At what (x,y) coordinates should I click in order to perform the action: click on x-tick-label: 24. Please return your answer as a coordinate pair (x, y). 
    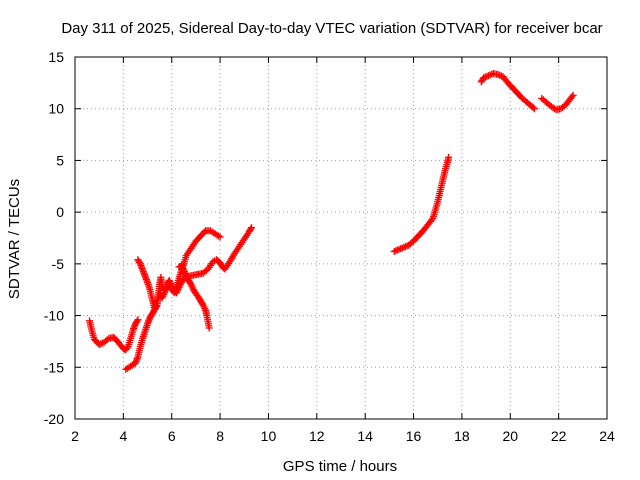
    Looking at the image, I should click on (607, 436).